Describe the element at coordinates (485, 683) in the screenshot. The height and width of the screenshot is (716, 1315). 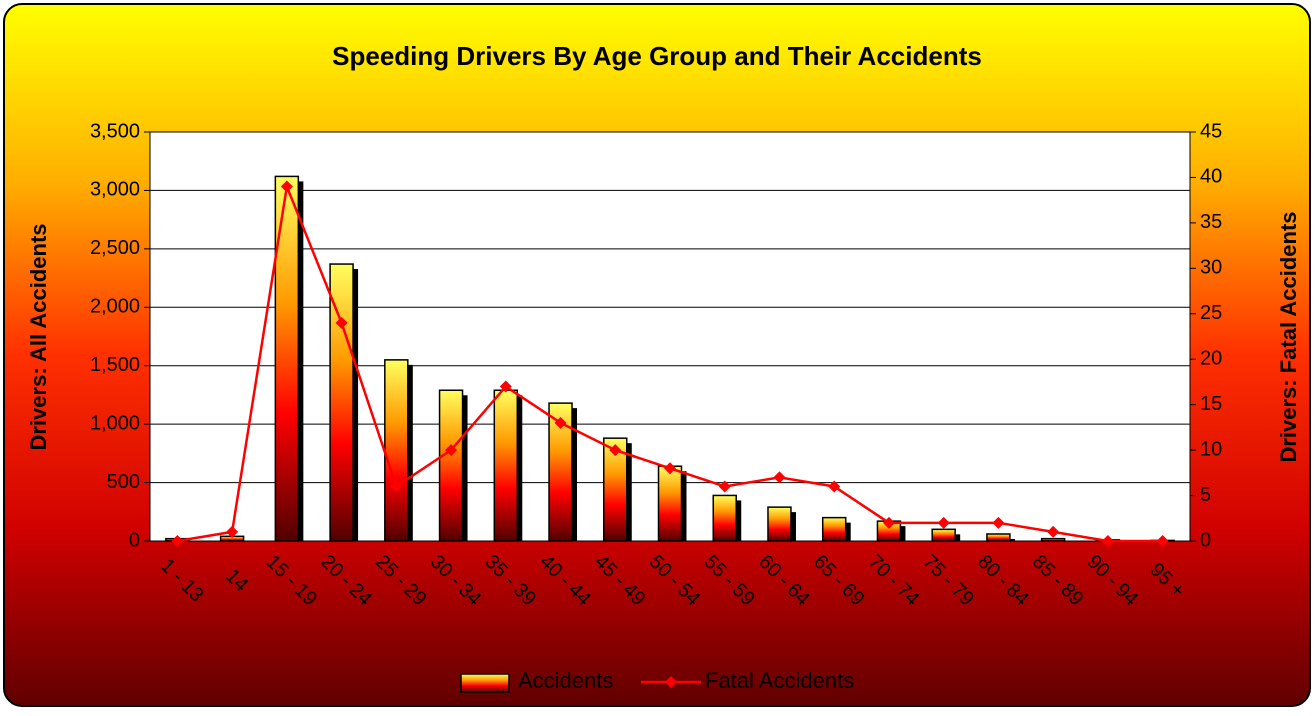
I see `legend-swatch` at that location.